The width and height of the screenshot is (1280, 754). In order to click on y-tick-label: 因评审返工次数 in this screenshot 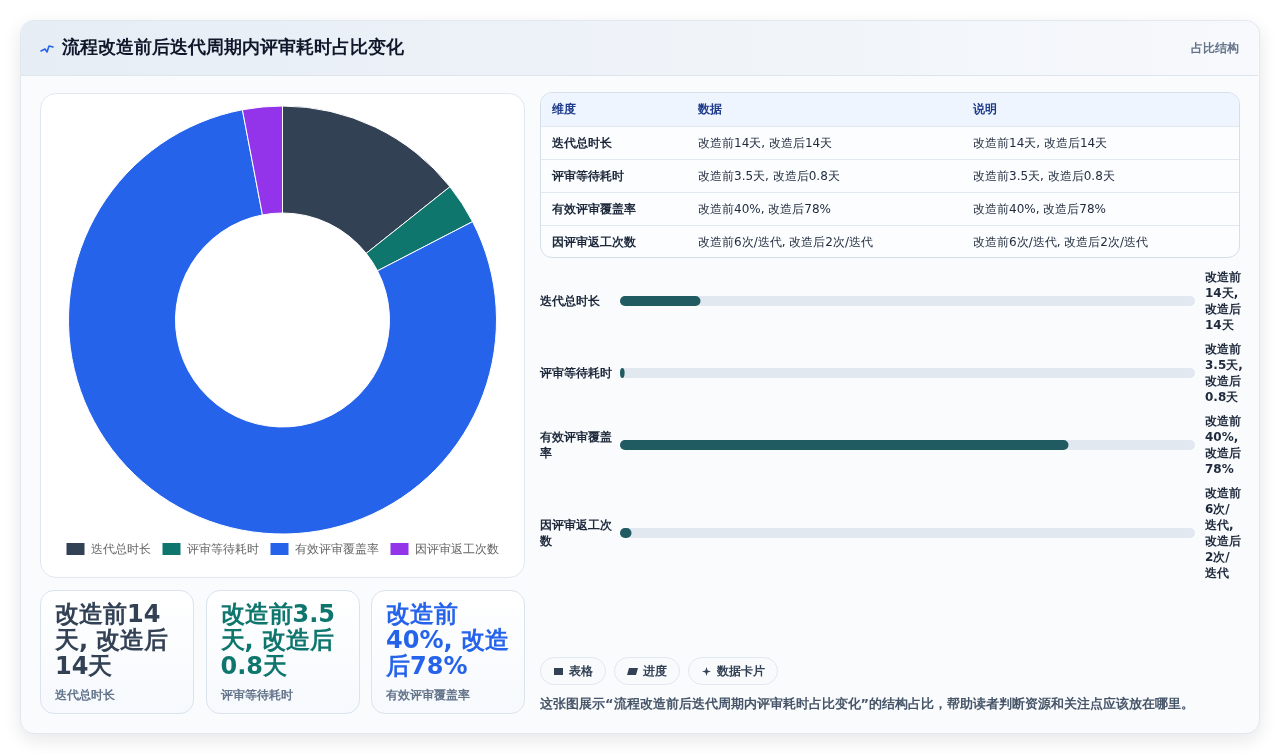, I will do `click(576, 533)`.